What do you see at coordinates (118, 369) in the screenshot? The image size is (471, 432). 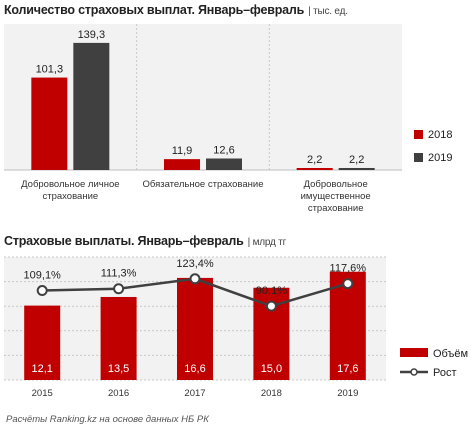 I see `bar-value-label: 13,5` at bounding box center [118, 369].